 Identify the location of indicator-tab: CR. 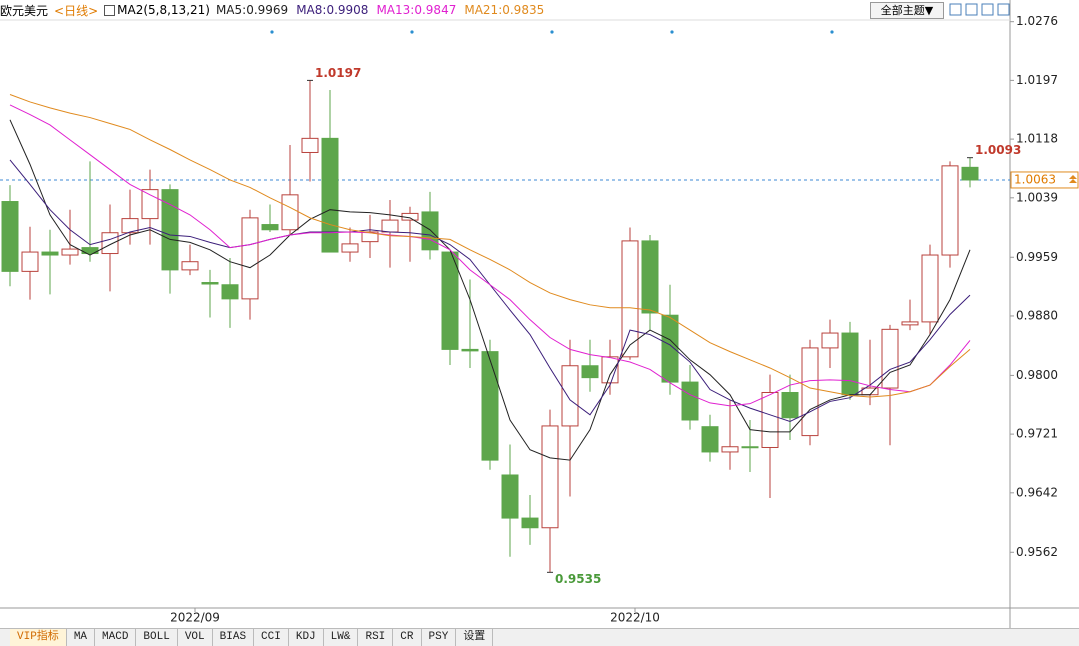
(407, 637).